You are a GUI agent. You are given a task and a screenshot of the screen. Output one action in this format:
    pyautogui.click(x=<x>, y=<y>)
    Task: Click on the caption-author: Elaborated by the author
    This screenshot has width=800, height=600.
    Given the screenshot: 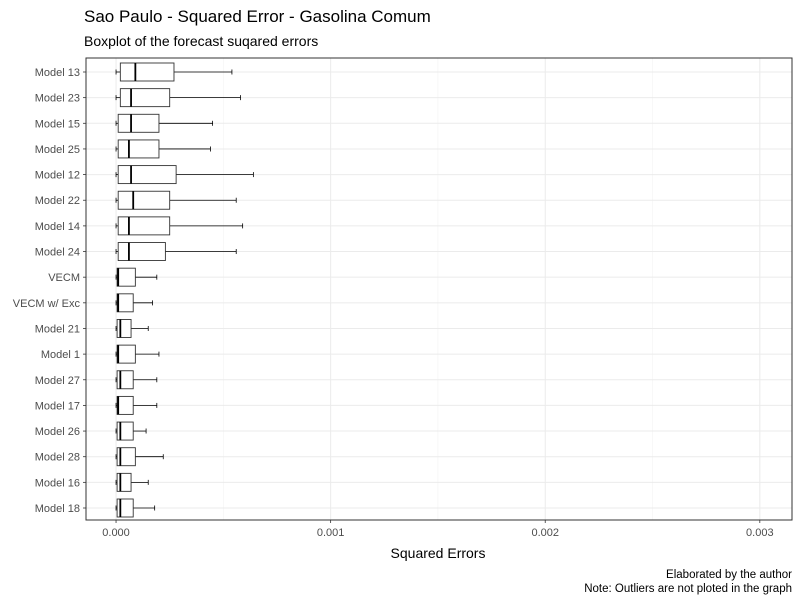 What is the action you would take?
    pyautogui.click(x=729, y=575)
    